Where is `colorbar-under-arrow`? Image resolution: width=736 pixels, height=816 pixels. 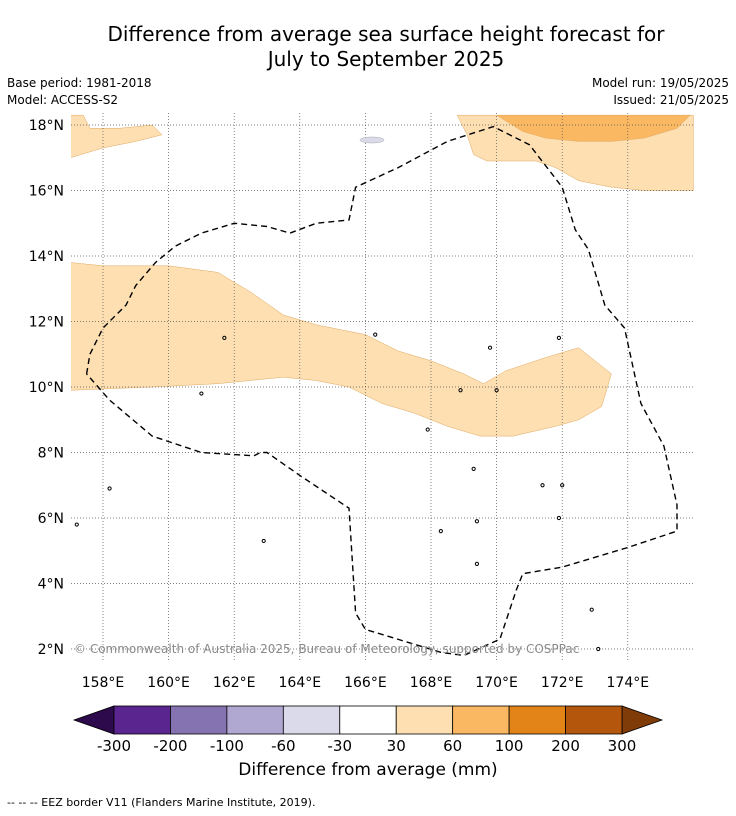 colorbar-under-arrow is located at coordinates (93, 720).